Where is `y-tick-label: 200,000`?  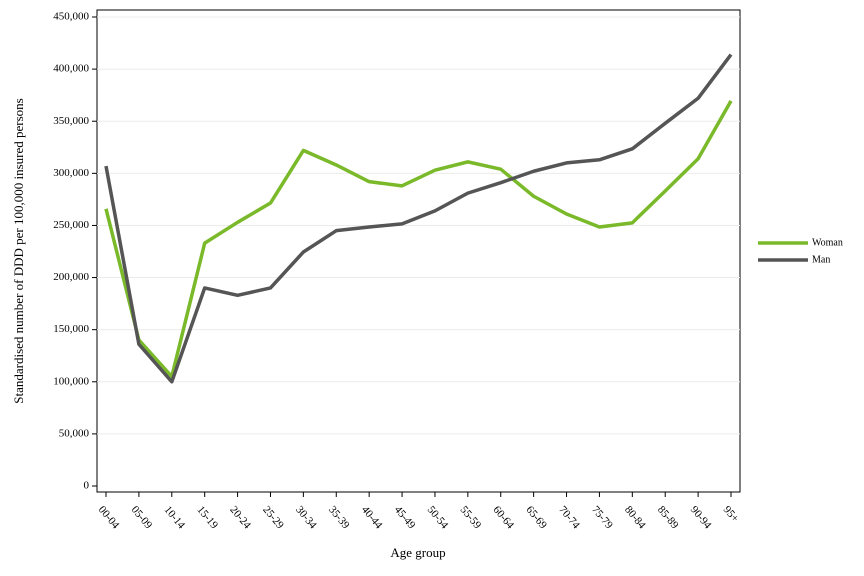
y-tick-label: 200,000 is located at coordinates (71, 277).